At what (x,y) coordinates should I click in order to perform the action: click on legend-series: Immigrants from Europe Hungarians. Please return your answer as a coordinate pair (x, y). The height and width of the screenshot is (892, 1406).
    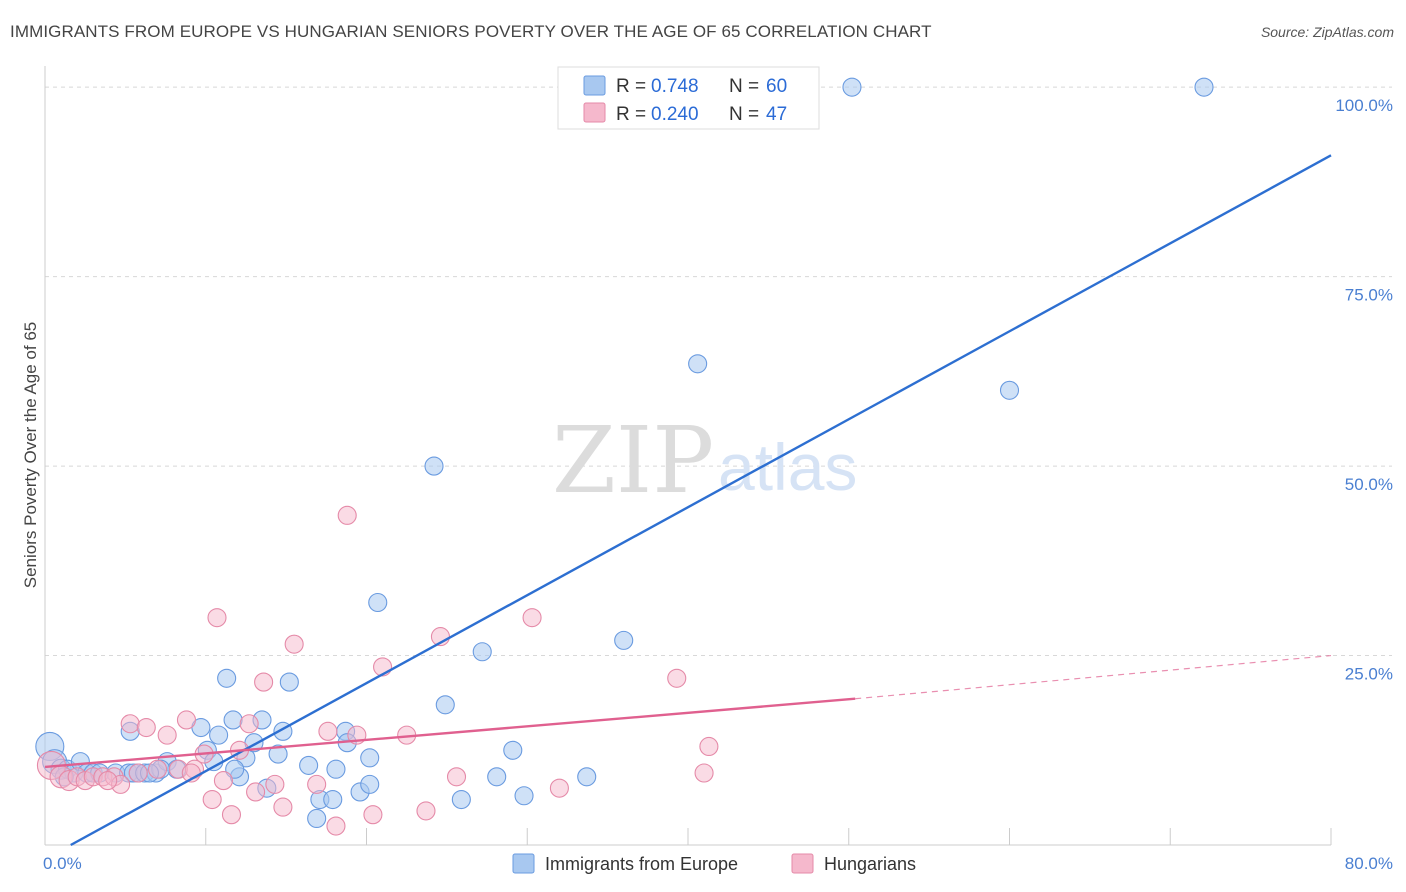
    Looking at the image, I should click on (714, 863).